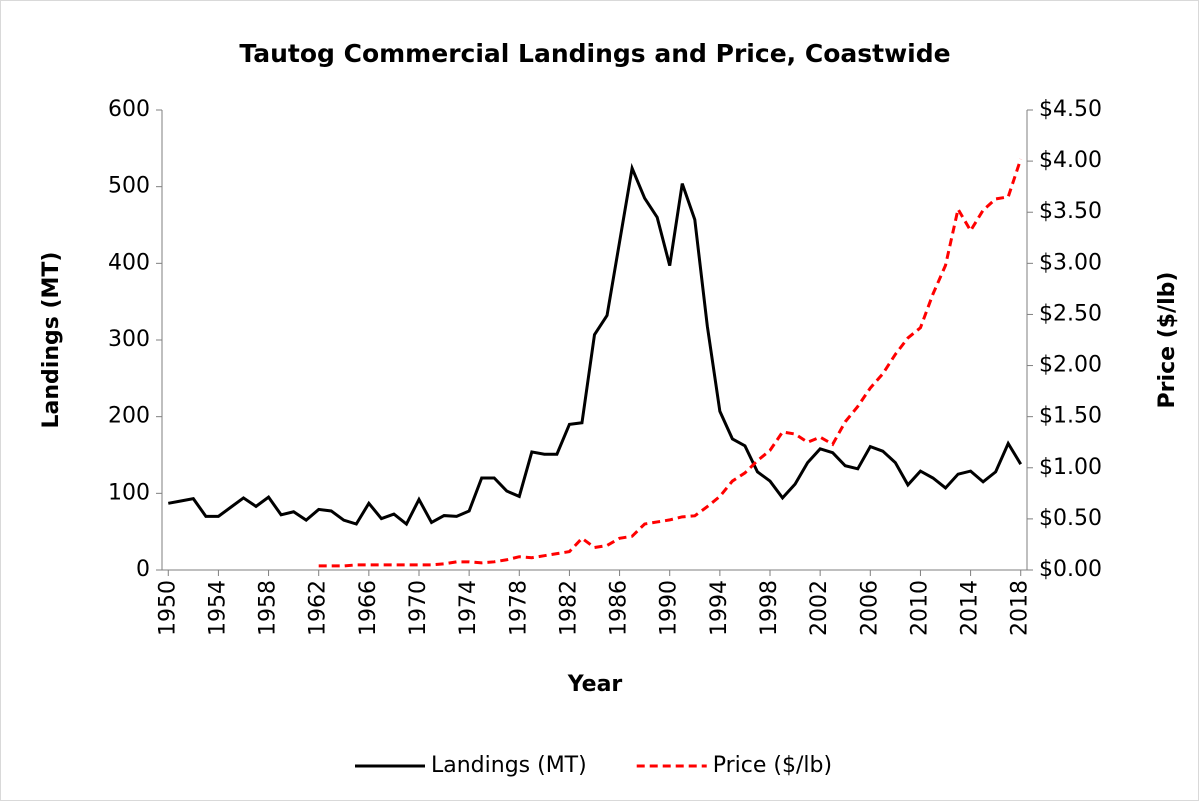 The image size is (1199, 801). I want to click on y-tick-label: 300, so click(129, 339).